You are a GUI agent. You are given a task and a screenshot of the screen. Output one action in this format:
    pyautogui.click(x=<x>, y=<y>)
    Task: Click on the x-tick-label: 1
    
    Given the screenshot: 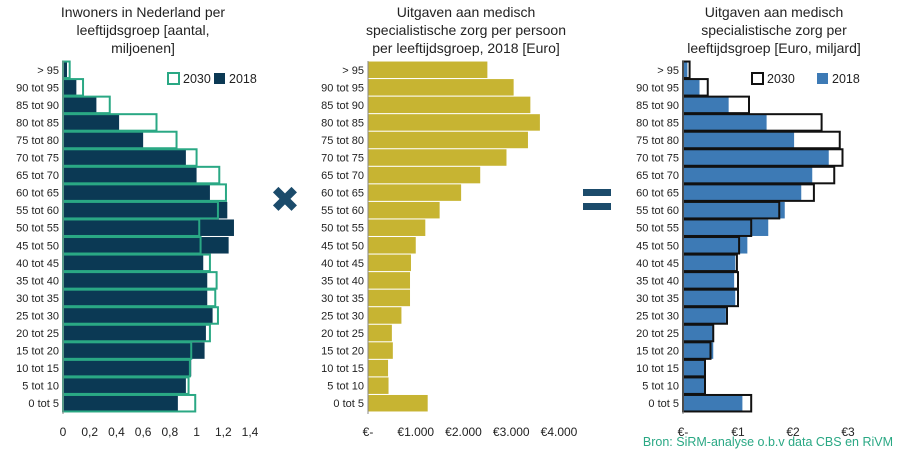 What is the action you would take?
    pyautogui.click(x=196, y=432)
    